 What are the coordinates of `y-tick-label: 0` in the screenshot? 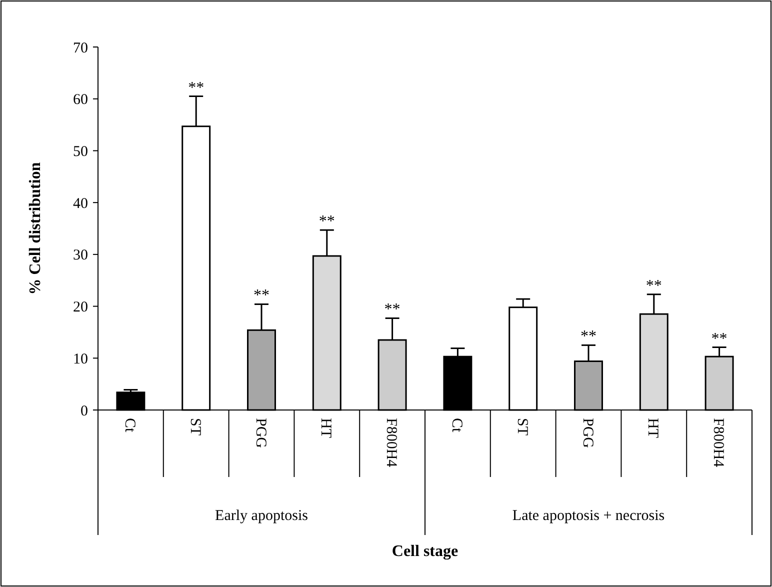 It's located at (84, 411).